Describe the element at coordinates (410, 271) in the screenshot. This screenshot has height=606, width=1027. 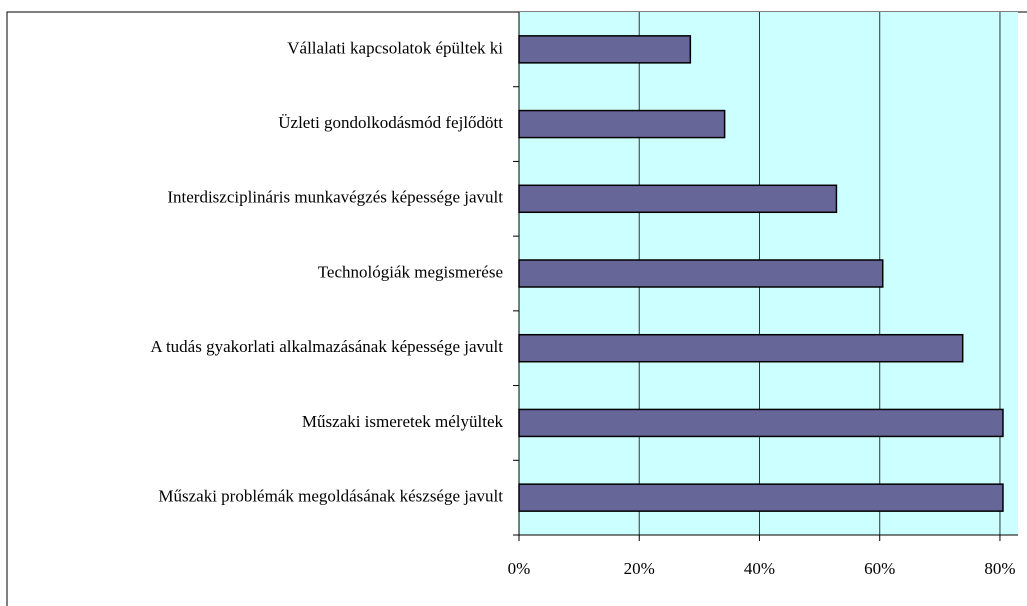
I see `y-tick-label: Technológiák megismerése` at that location.